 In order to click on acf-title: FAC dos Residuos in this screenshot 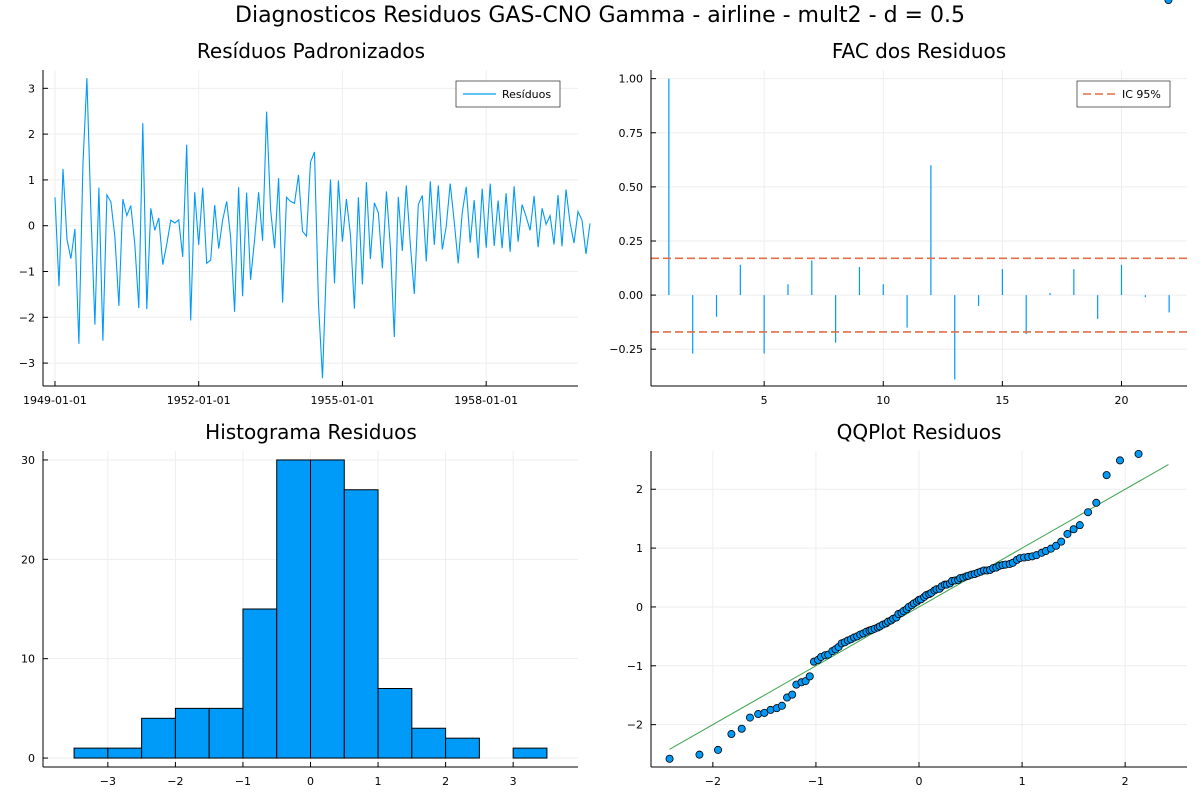, I will do `click(919, 51)`.